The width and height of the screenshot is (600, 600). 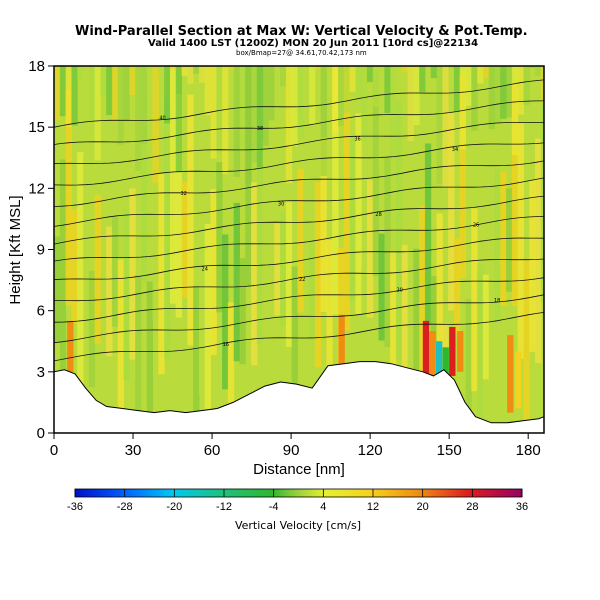 I want to click on isentrope-label: 34, so click(x=455, y=150).